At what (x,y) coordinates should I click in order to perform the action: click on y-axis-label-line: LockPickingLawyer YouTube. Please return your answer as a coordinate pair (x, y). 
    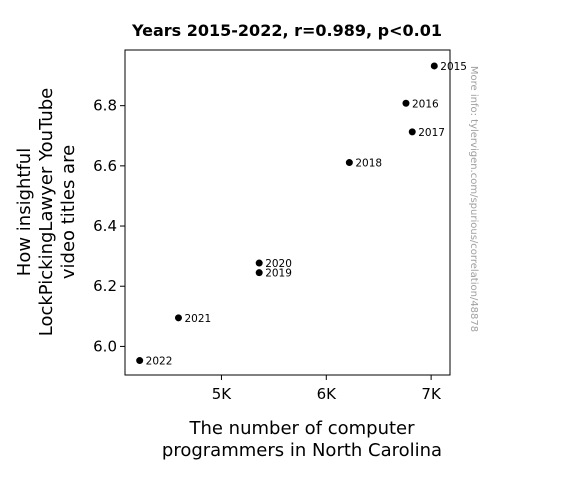
    Looking at the image, I should click on (46, 212).